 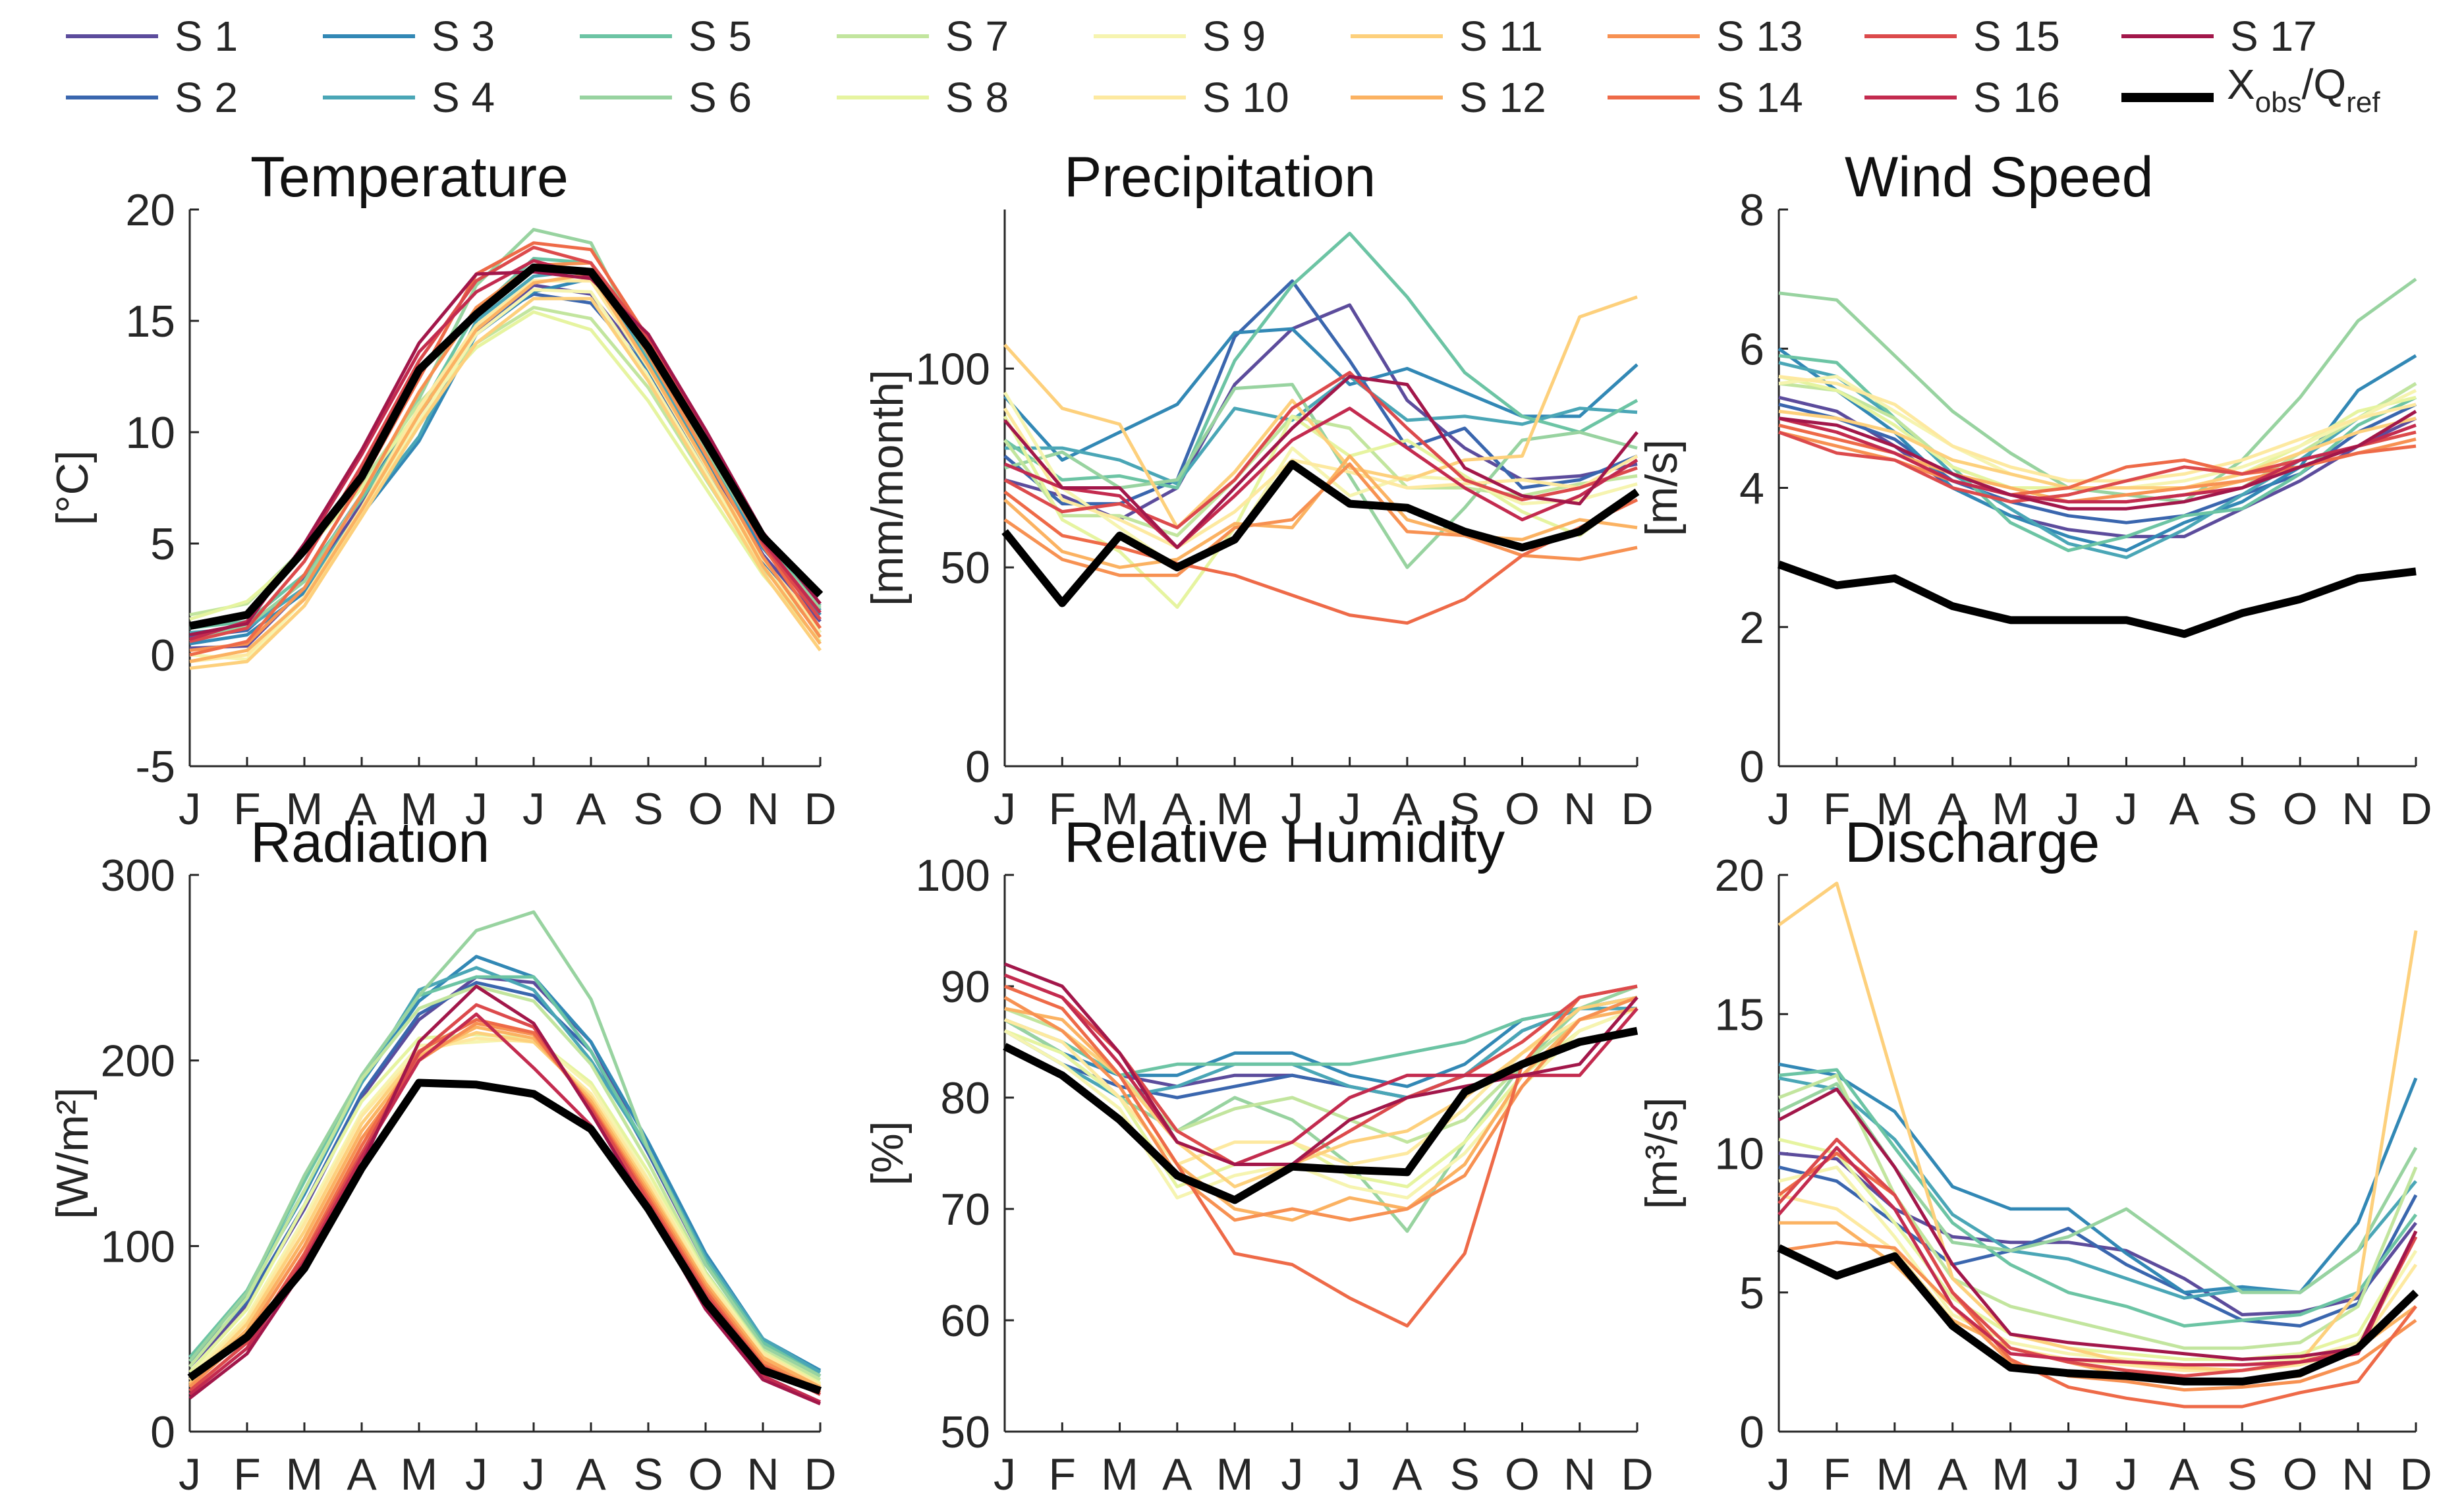 I want to click on legend-label: S 10, so click(x=1245, y=97).